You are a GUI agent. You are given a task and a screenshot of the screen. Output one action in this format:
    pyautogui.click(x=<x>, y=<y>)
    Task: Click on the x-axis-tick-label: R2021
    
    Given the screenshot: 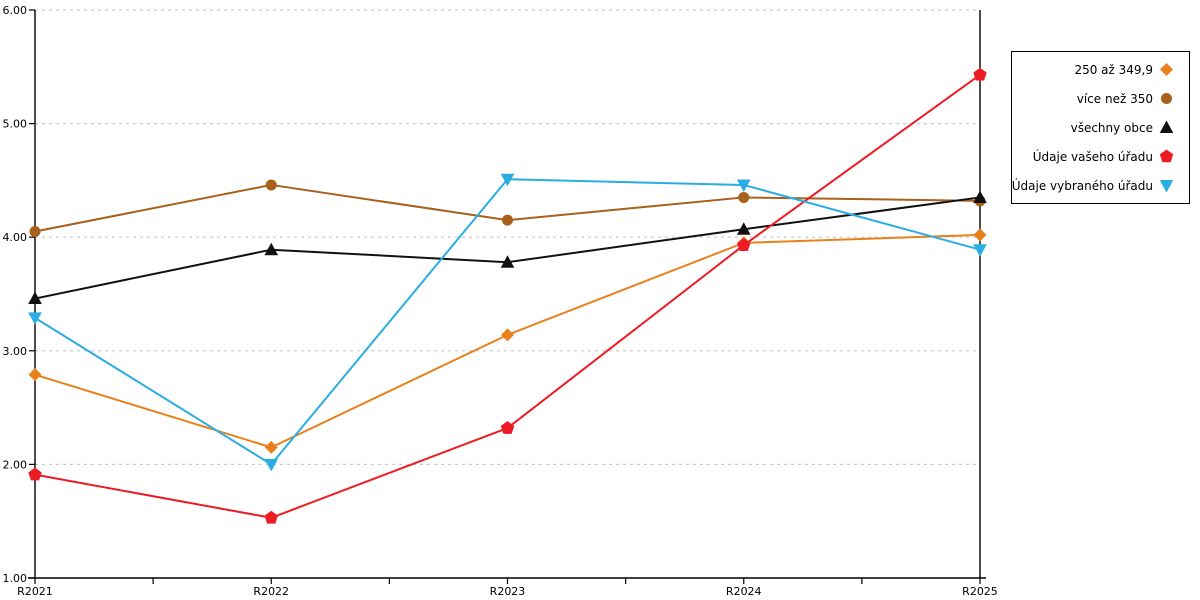 What is the action you would take?
    pyautogui.click(x=35, y=591)
    